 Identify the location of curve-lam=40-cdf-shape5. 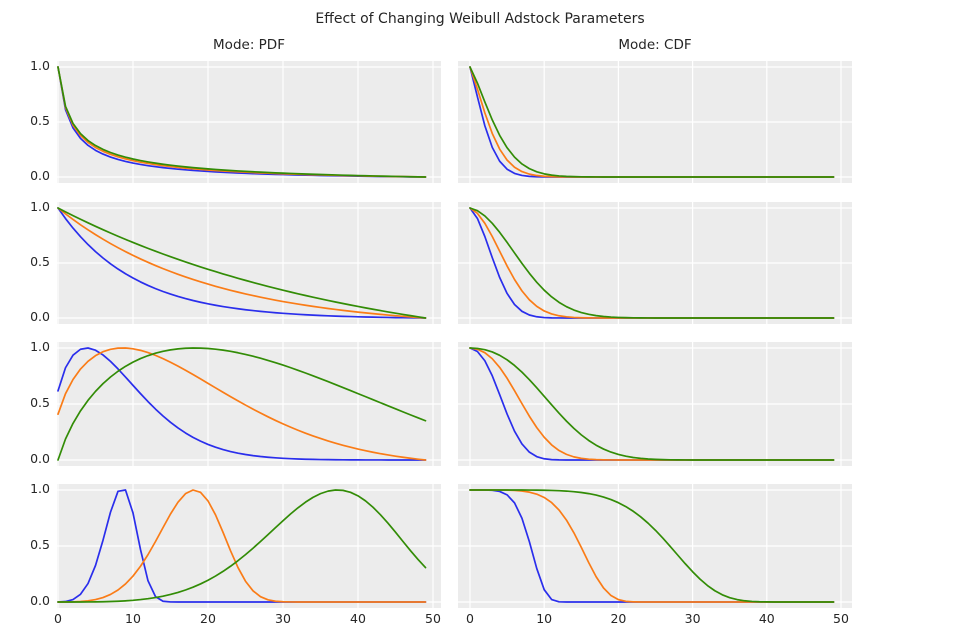
(652, 546).